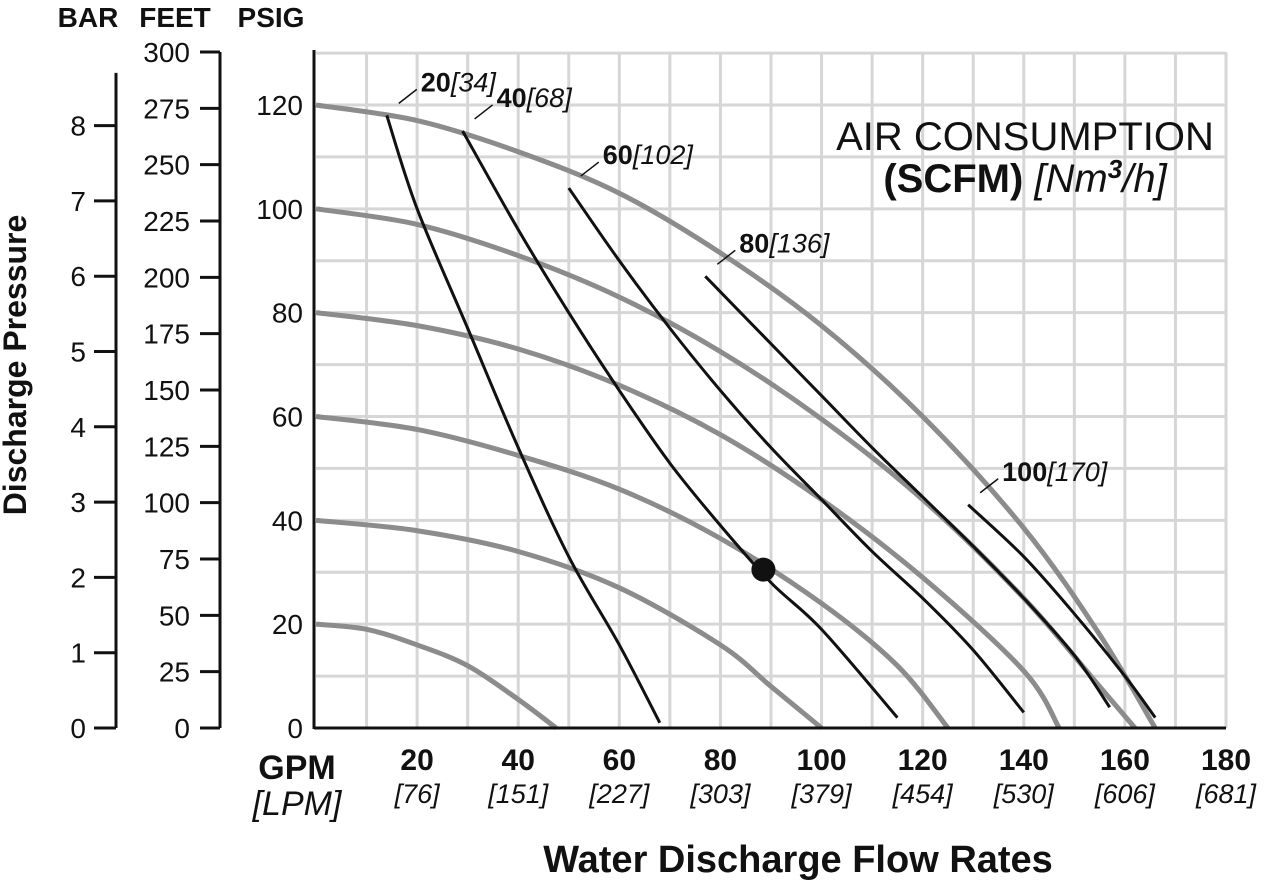 The width and height of the screenshot is (1280, 883). Describe the element at coordinates (287, 520) in the screenshot. I see `psig-tick-label: 40` at that location.